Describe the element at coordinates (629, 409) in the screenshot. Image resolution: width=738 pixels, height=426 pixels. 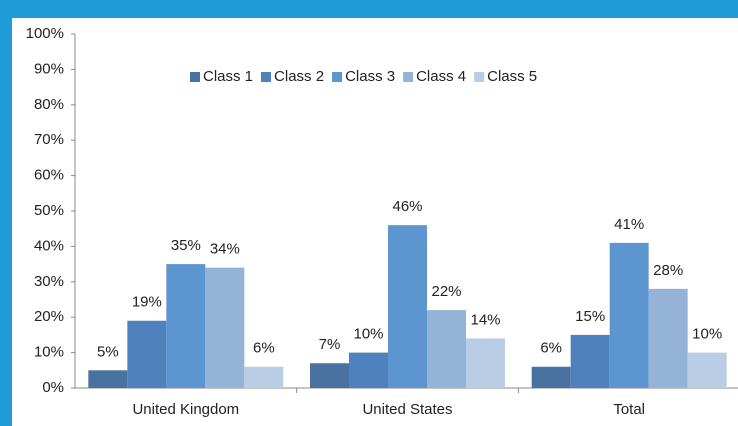
I see `x-tick-label: Total` at that location.